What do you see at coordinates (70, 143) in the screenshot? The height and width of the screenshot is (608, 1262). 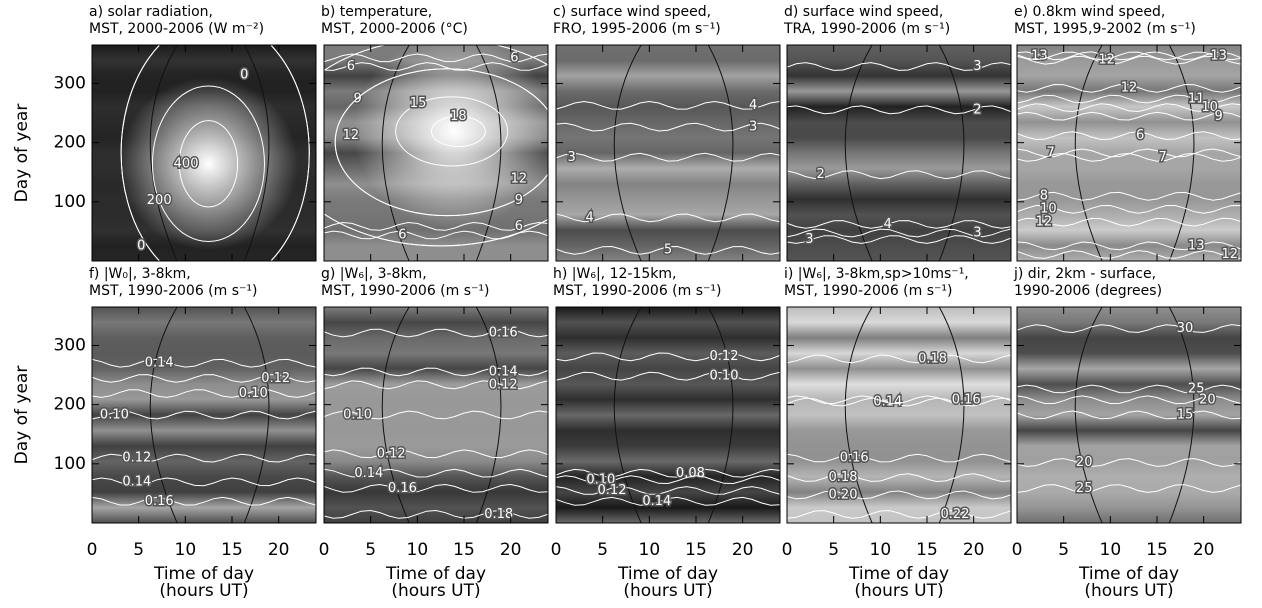 I see `y-tick-label: 200` at bounding box center [70, 143].